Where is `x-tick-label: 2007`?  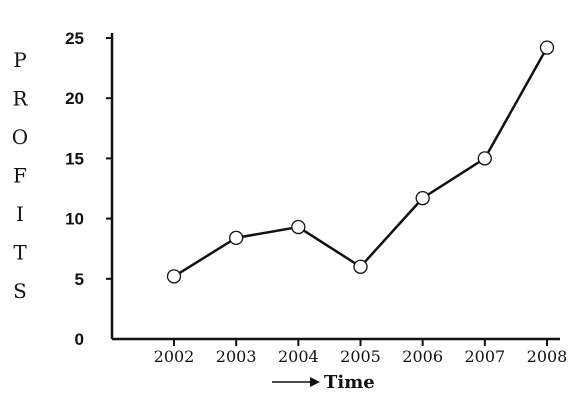
x-tick-label: 2007 is located at coordinates (484, 356).